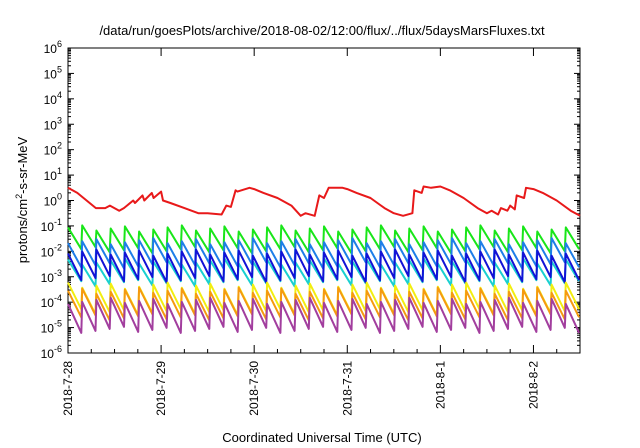 The width and height of the screenshot is (640, 448). Describe the element at coordinates (51, 250) in the screenshot. I see `y-tick-label: 10⁻²` at that location.